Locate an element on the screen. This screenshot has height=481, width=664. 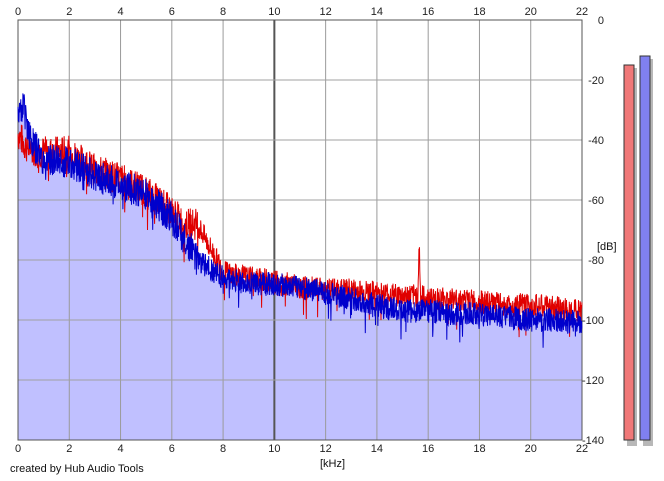
x-tick-label-top: 22 is located at coordinates (582, 12).